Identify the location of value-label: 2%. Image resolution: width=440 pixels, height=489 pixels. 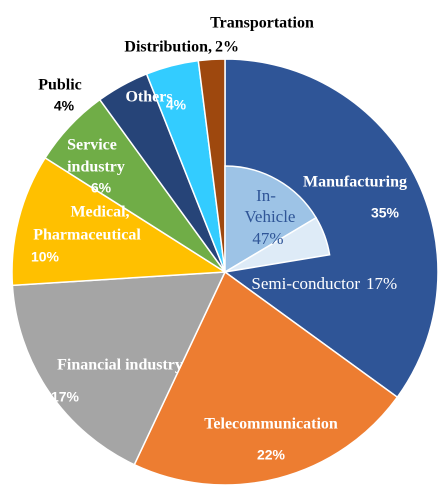
(227, 47).